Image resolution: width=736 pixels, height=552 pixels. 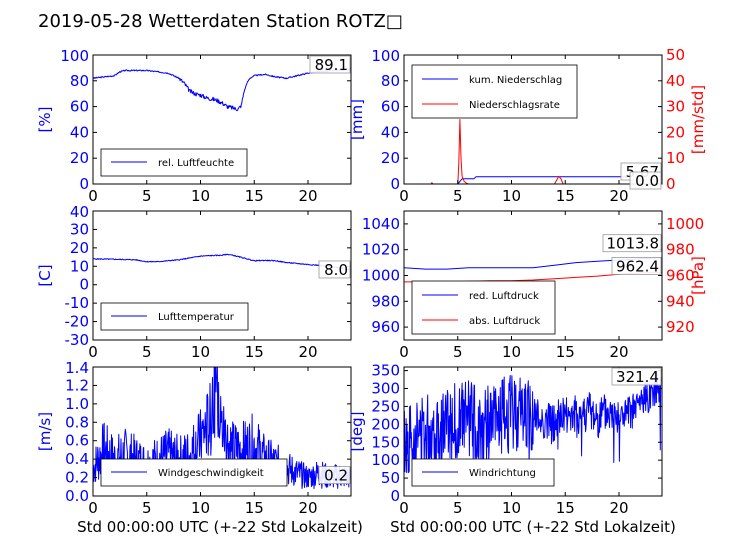 I want to click on y-tick-label: 0.2, so click(x=77, y=478).